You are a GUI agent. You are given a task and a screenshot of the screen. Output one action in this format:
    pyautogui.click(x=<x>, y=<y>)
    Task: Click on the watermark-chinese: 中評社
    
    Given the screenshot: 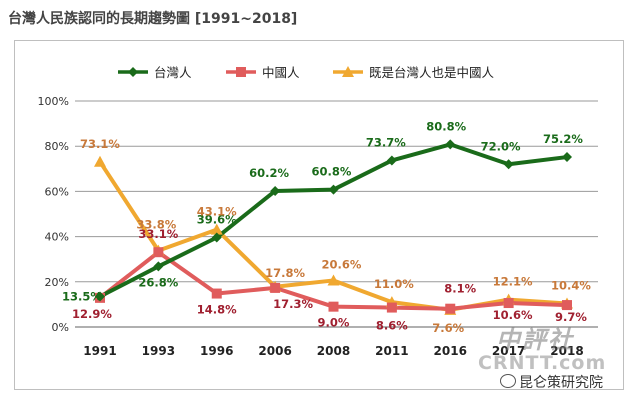 What is the action you would take?
    pyautogui.click(x=535, y=340)
    